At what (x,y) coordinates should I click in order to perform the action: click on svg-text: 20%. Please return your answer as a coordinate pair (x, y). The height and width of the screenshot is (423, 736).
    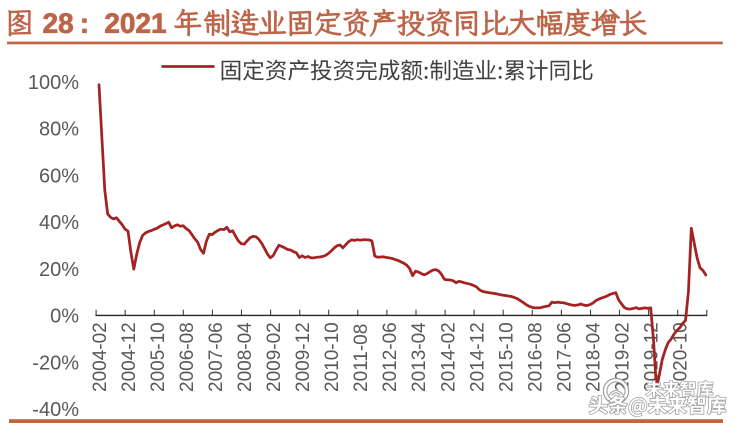
    Looking at the image, I should click on (59, 270).